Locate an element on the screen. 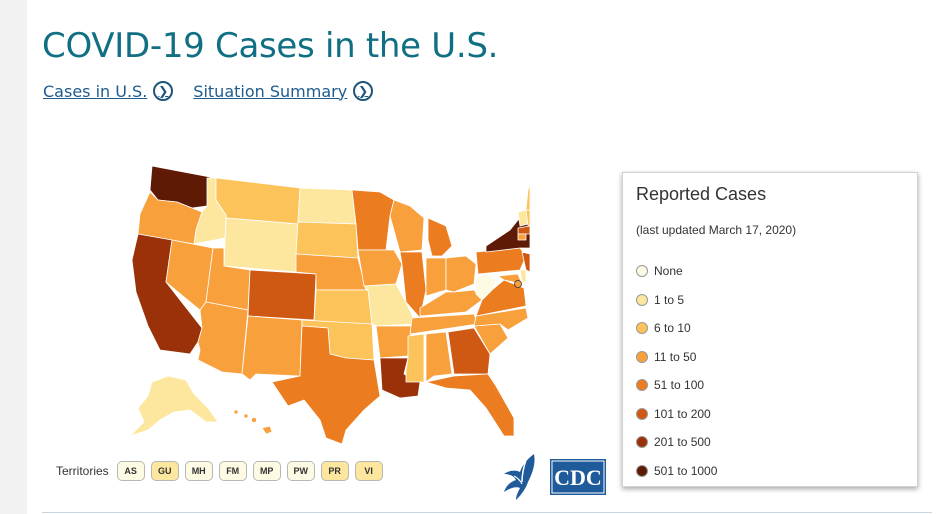  cdc-logo-icon: CDC is located at coordinates (578, 477).